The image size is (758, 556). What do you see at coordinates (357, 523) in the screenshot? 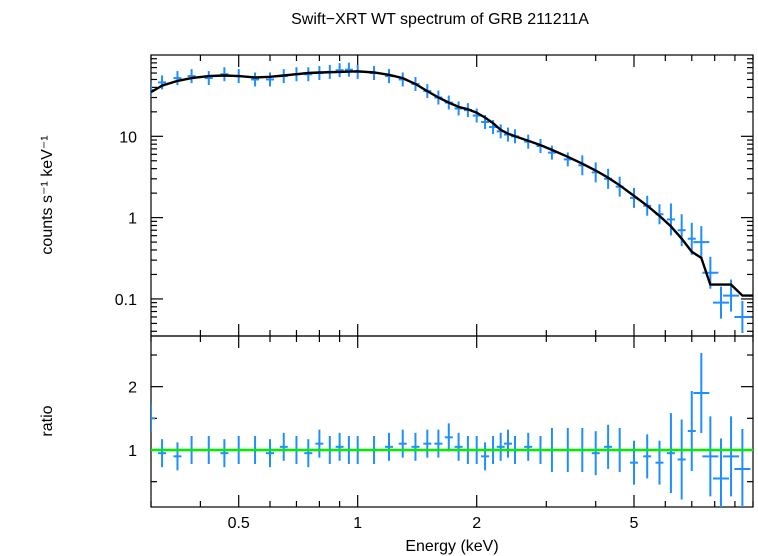
I see `energy-x-tick-label: 1` at bounding box center [357, 523].